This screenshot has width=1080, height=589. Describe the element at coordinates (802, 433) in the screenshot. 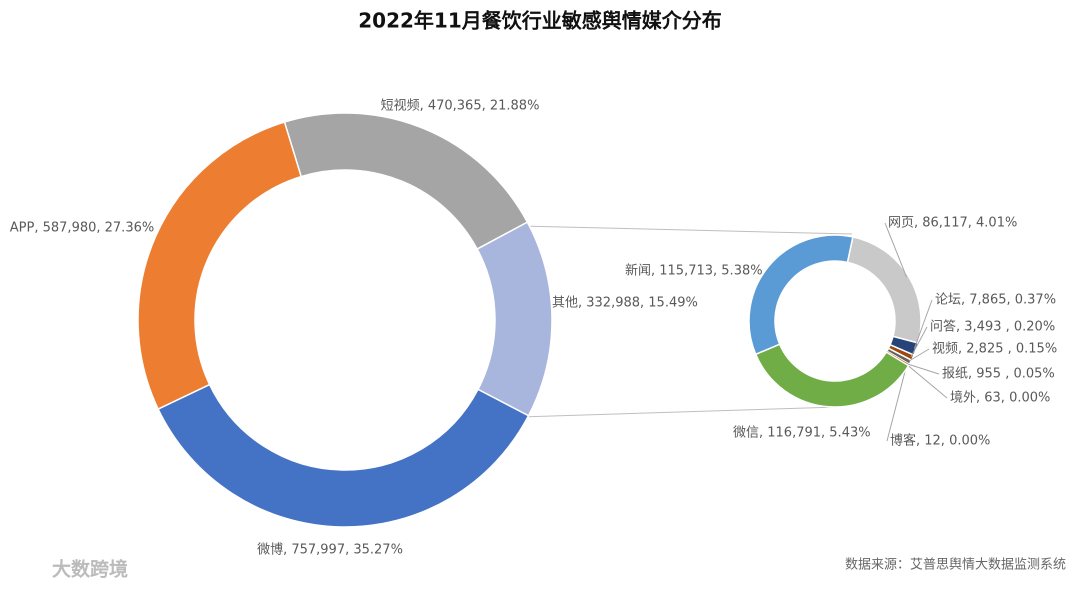

I see `data-label: 微信, 116,791, 5.43%` at that location.